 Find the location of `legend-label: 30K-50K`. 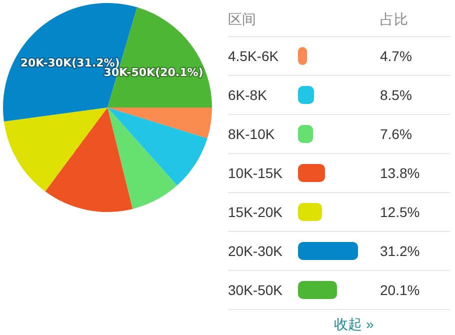

legend-label: 30K-50K is located at coordinates (255, 290).